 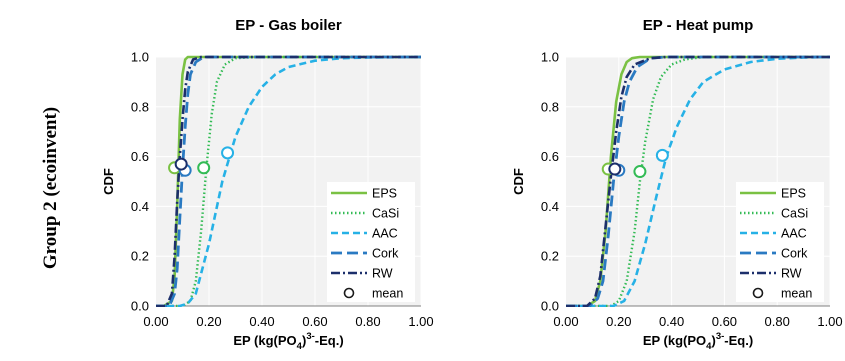 What do you see at coordinates (288, 25) in the screenshot?
I see `chart-title: EP - Gas boiler` at bounding box center [288, 25].